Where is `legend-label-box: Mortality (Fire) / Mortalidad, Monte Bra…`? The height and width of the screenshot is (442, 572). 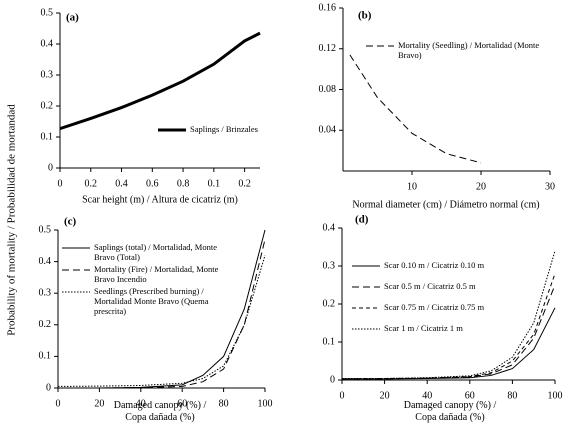 legend-label-box: Mortality (Fire) / Mortalidad, Monte Bra… is located at coordinates (156, 274).